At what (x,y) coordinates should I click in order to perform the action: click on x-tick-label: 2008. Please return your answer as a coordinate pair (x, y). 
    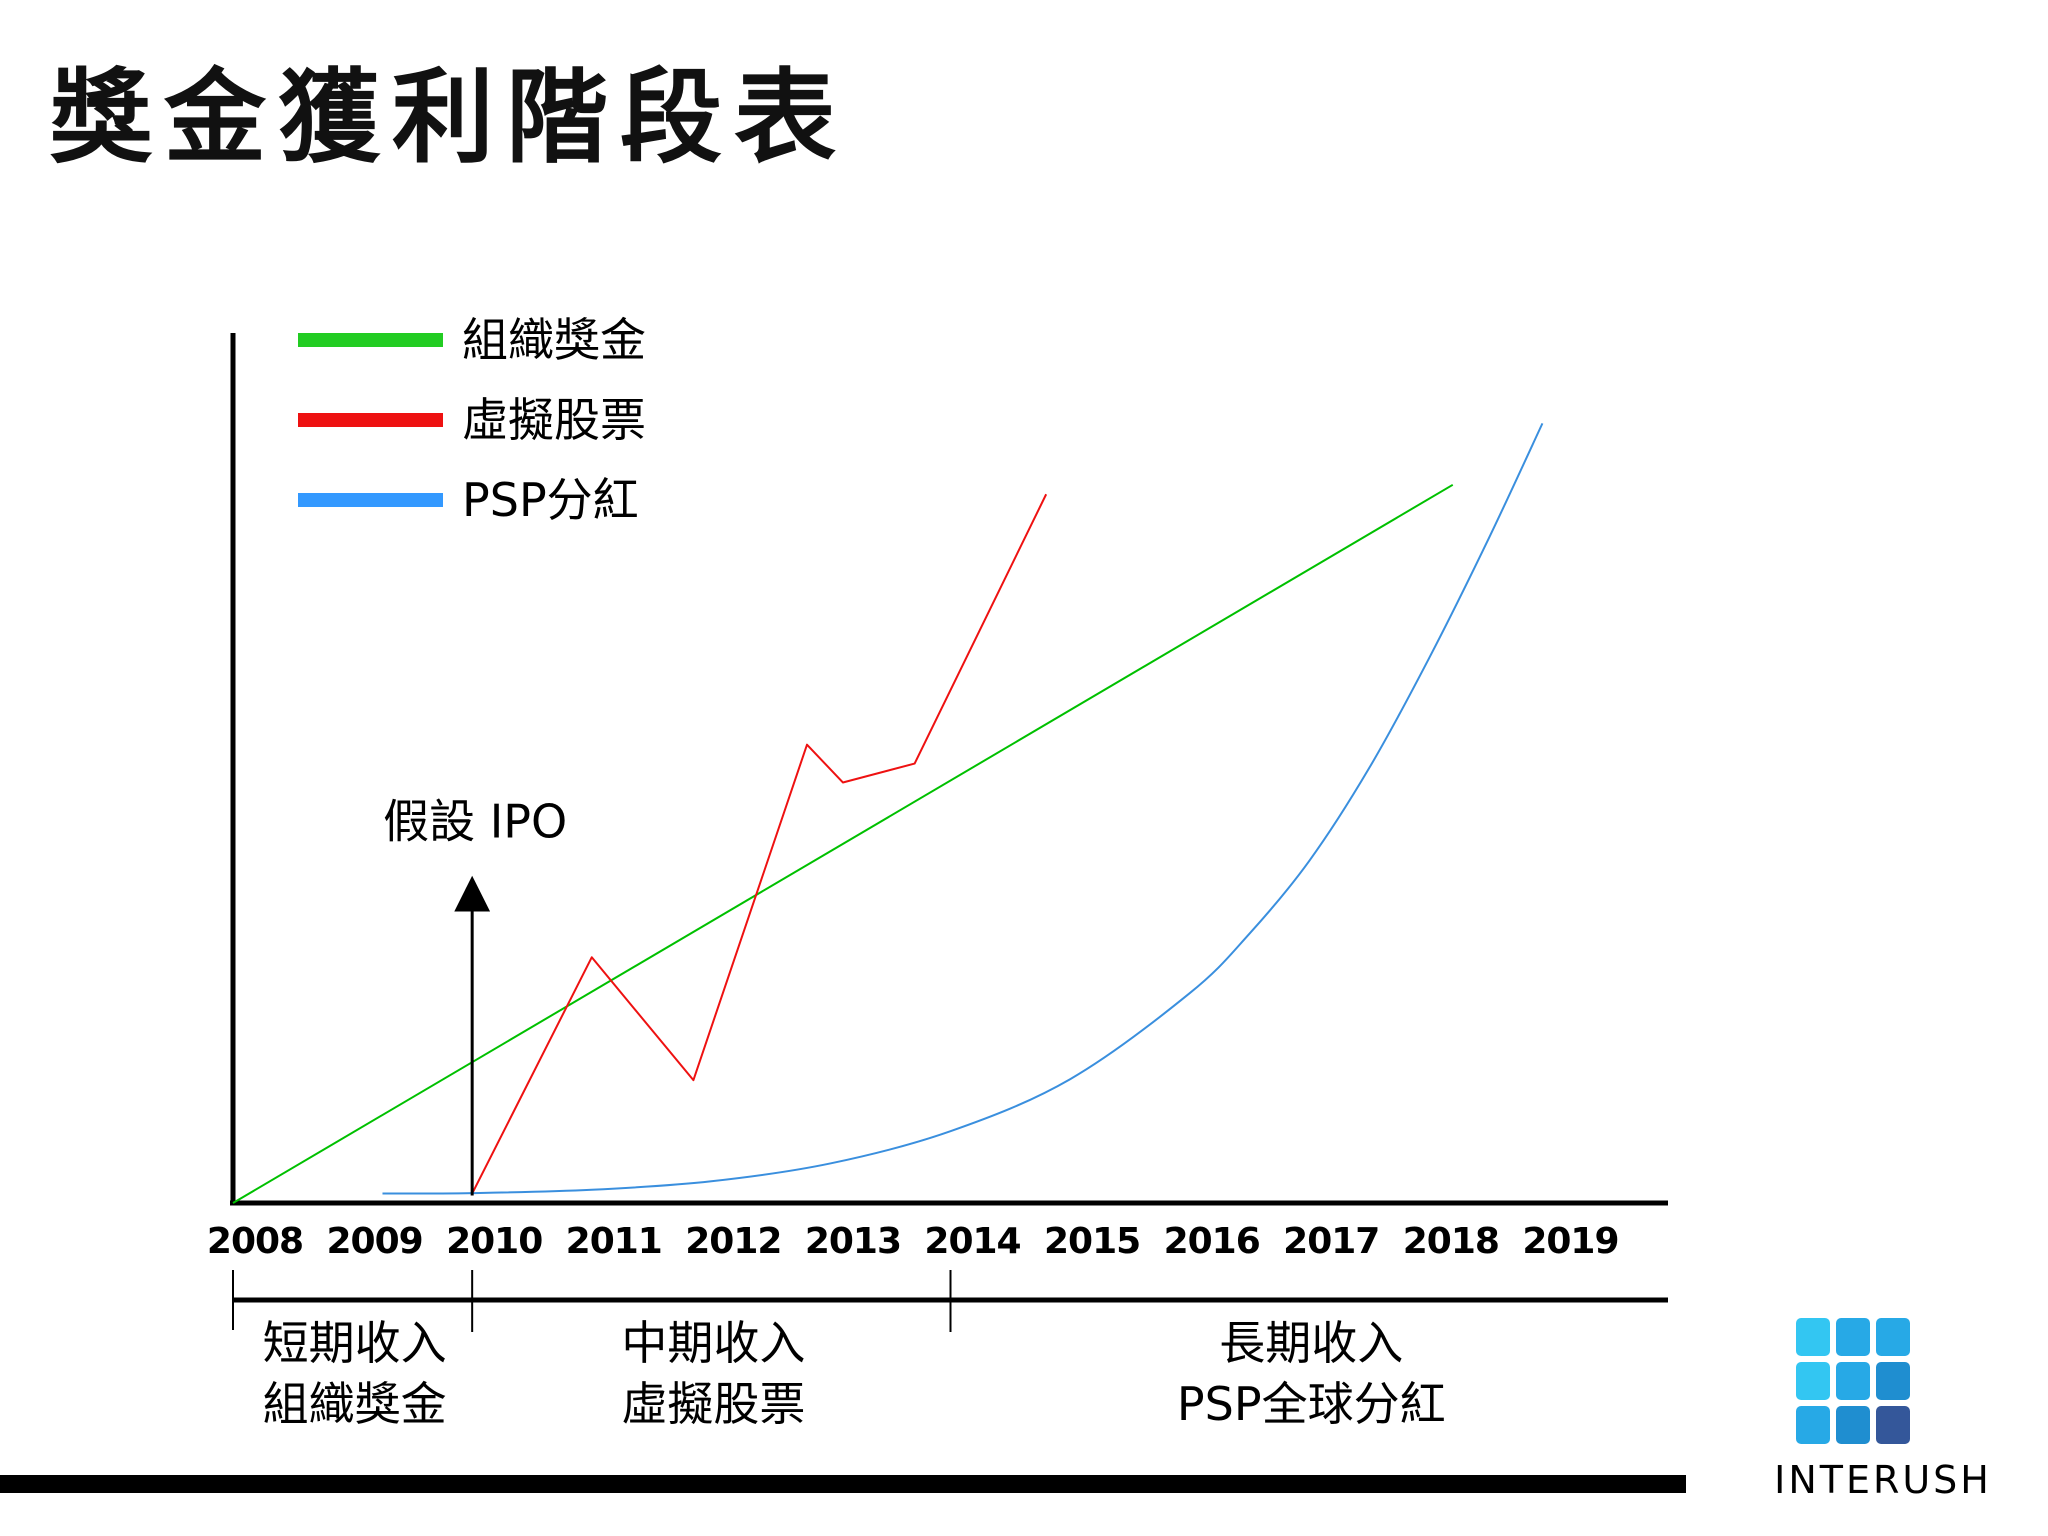
    Looking at the image, I should click on (255, 1241).